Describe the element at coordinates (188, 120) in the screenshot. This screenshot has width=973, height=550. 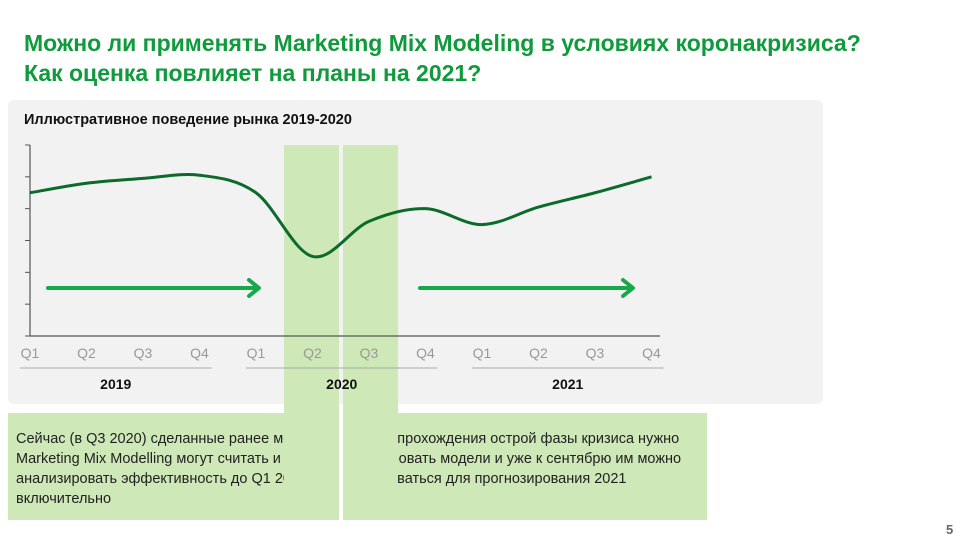
I see `chart-title: Иллюстративное поведение рынка 2019-2020` at that location.